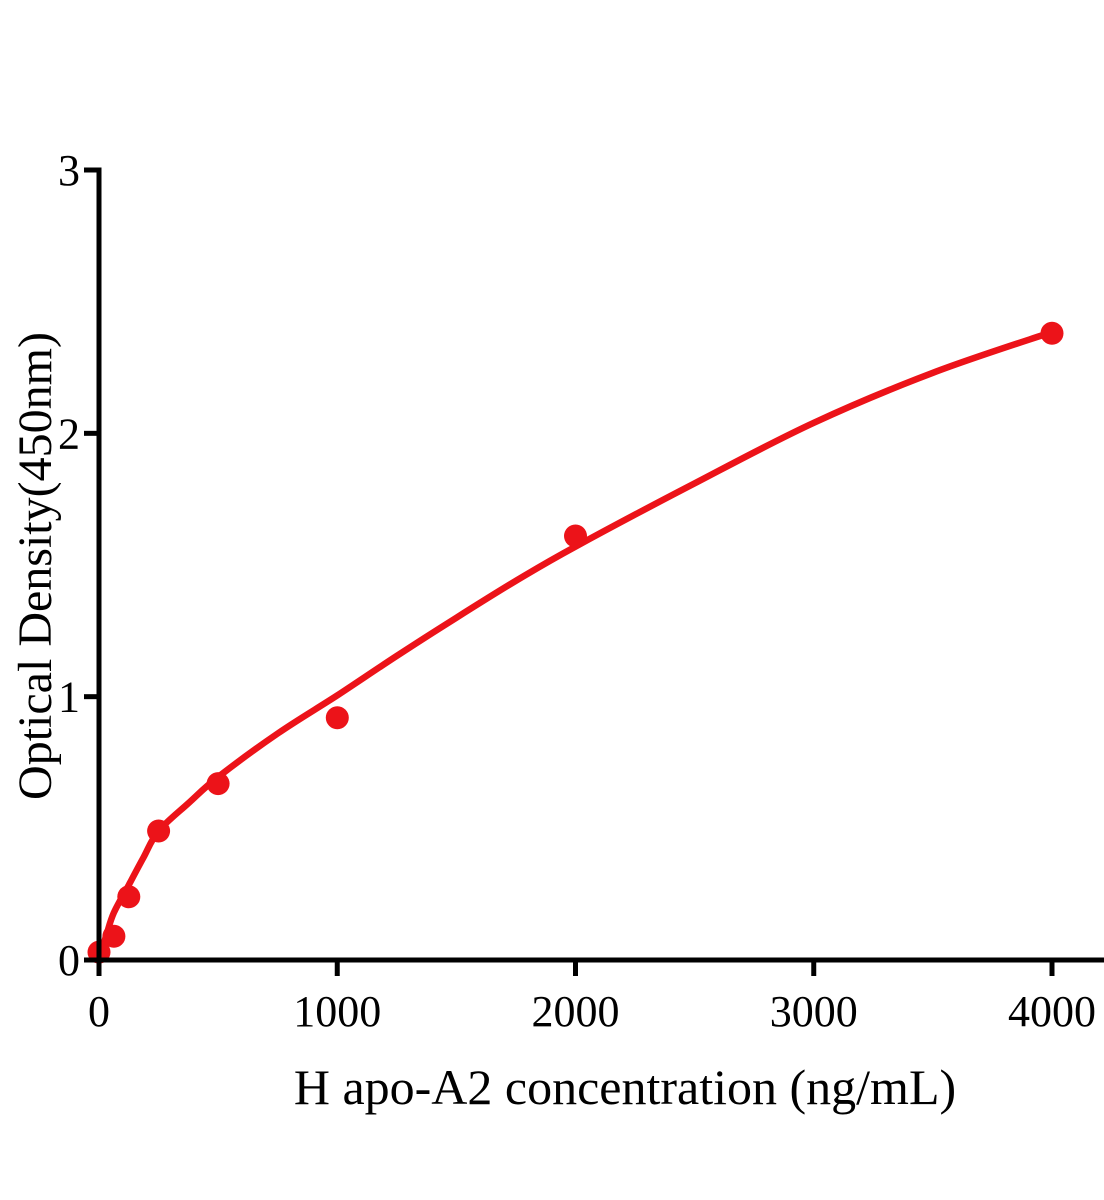 The width and height of the screenshot is (1104, 1200). Describe the element at coordinates (35, 566) in the screenshot. I see `y-axis-title: Optical Density(450nm)` at that location.